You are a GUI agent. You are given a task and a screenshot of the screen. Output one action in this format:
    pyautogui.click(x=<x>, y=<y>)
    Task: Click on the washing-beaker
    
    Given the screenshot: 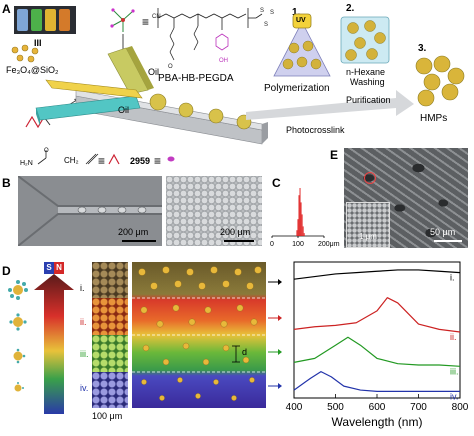 What is the action you would take?
    pyautogui.click(x=365, y=40)
    